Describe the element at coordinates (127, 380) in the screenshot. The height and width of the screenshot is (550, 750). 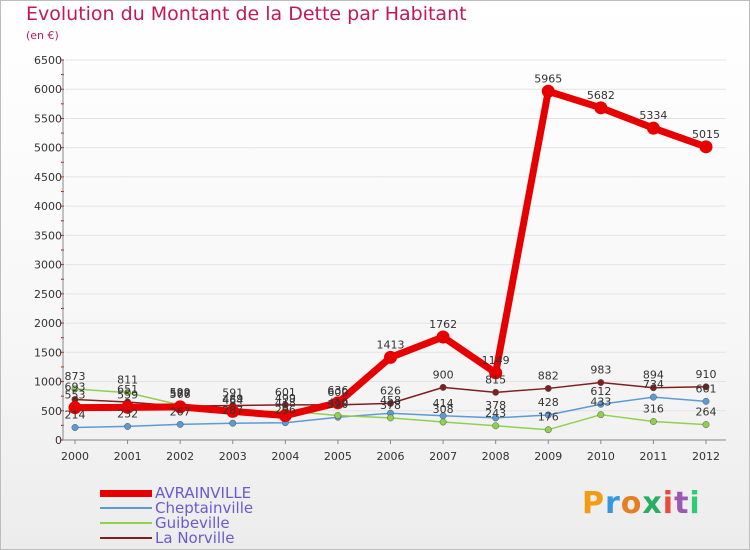
I see `data-label: 811` at that location.